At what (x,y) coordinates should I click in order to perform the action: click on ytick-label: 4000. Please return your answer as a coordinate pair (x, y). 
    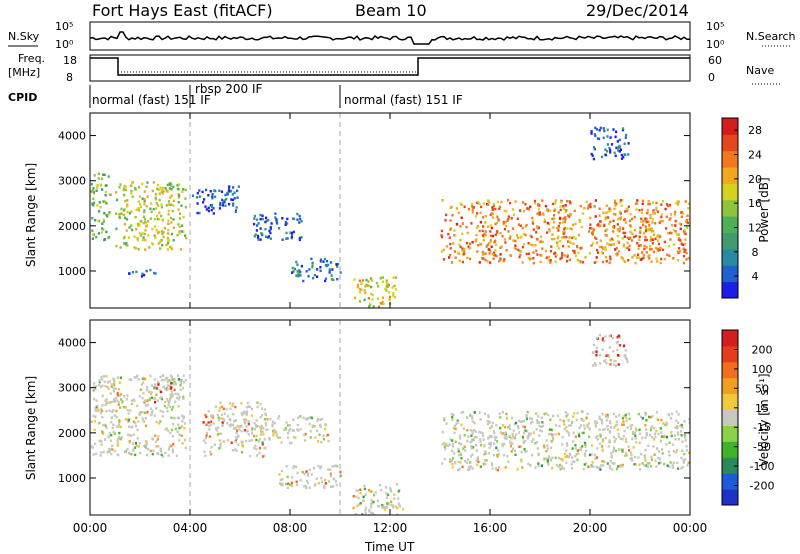
    Looking at the image, I should click on (72, 343).